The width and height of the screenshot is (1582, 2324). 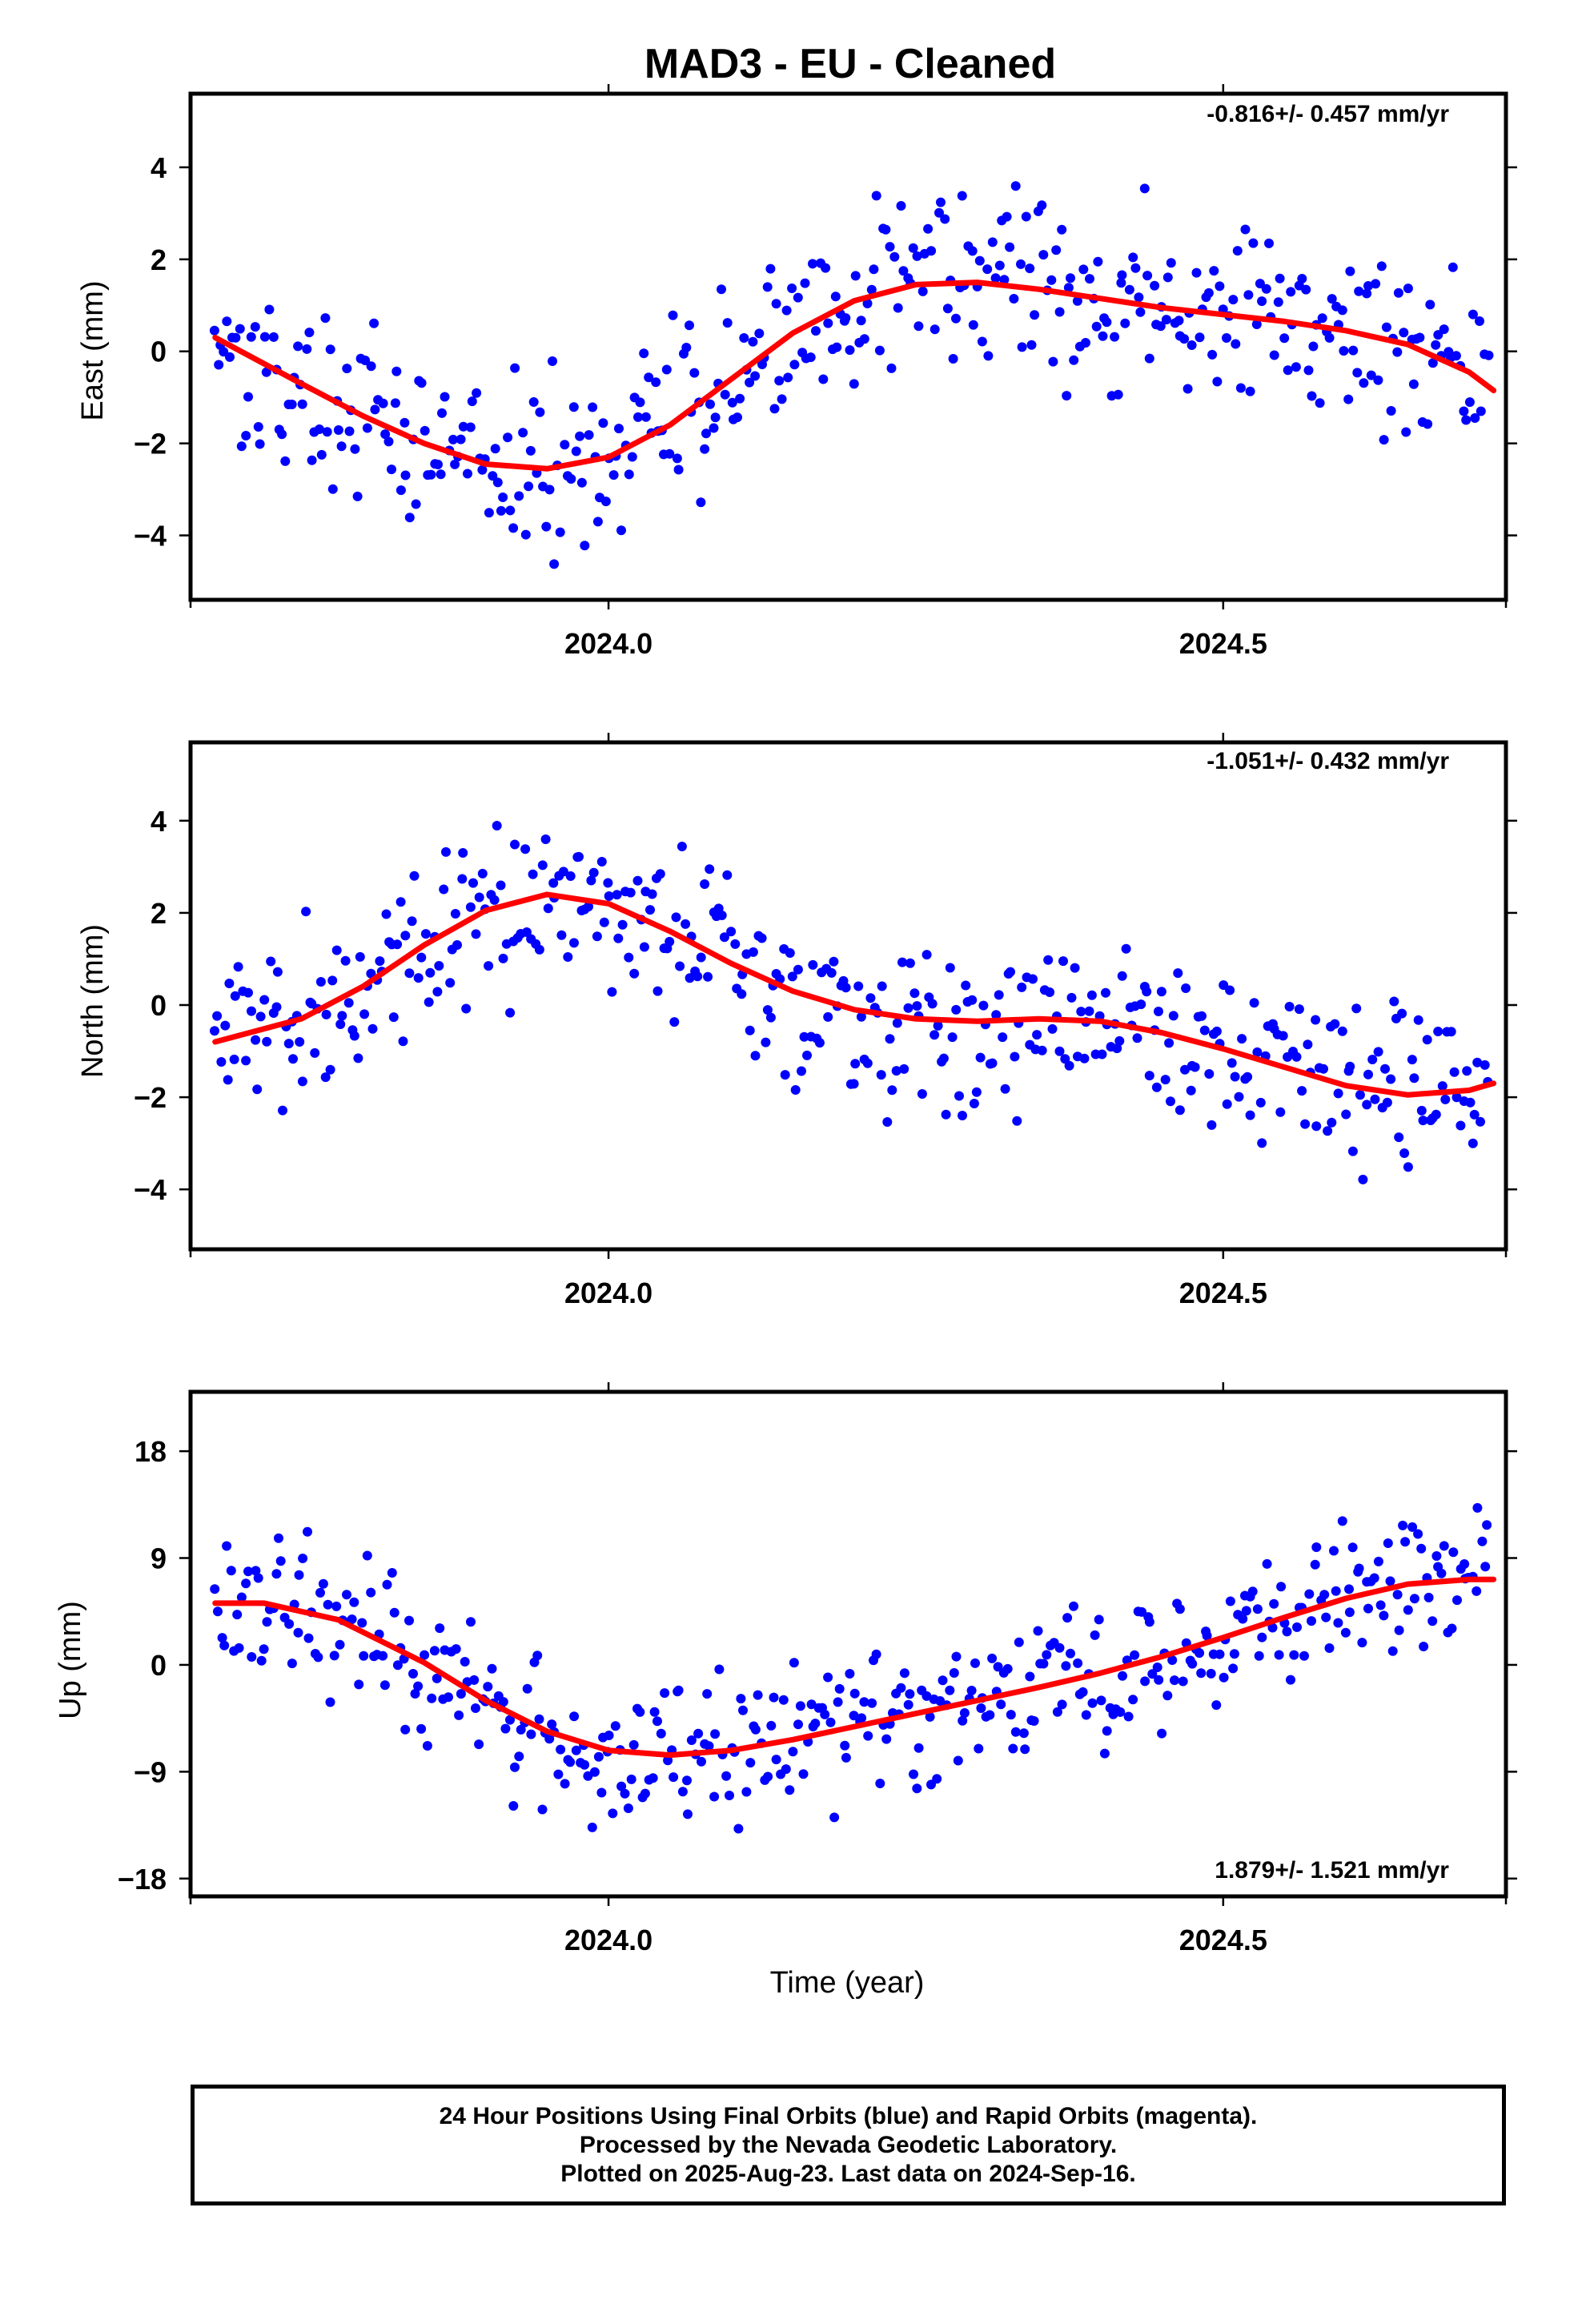 I want to click on east-trend-line, so click(x=854, y=375).